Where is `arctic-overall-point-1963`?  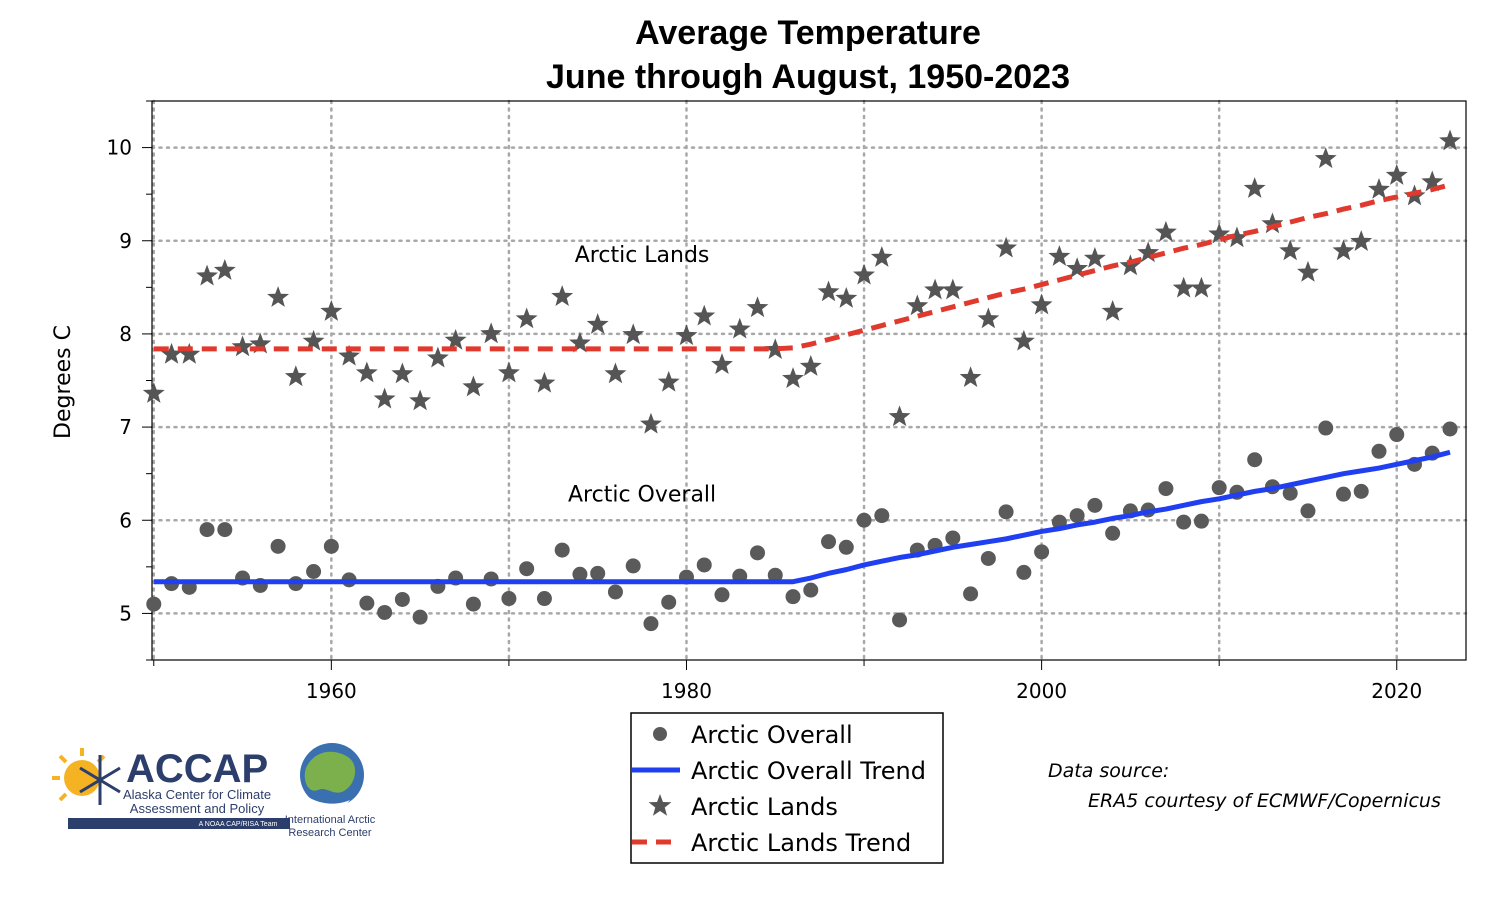
arctic-overall-point-1963 is located at coordinates (385, 612).